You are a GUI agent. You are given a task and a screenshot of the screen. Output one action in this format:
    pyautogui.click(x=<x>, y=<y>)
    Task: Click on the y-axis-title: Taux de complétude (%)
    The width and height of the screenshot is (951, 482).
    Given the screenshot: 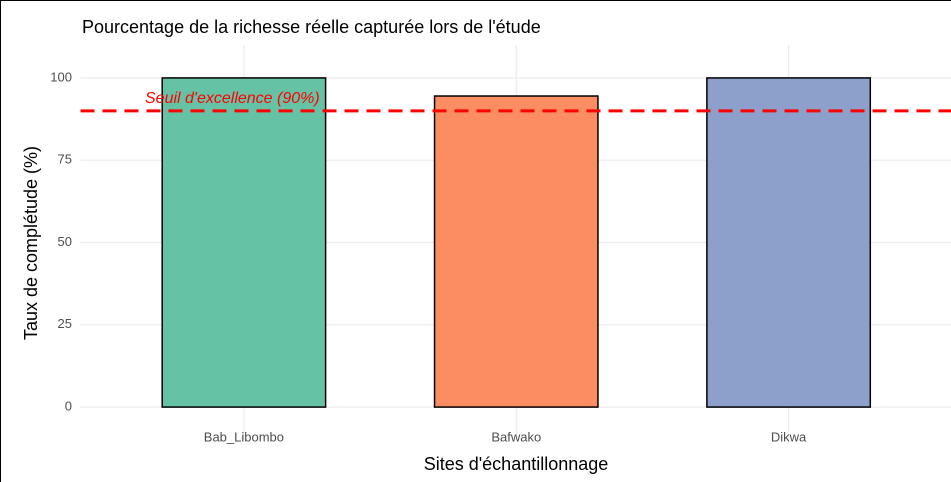 What is the action you would take?
    pyautogui.click(x=31, y=243)
    